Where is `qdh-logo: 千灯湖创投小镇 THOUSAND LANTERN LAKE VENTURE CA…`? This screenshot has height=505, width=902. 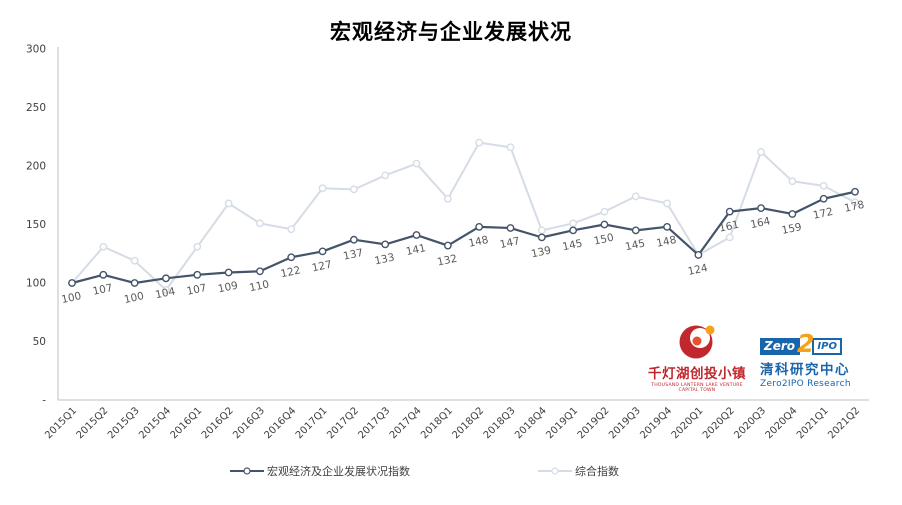
qdh-logo: 千灯湖创投小镇 THOUSAND LANTERN LAKE VENTURE CA… is located at coordinates (697, 357).